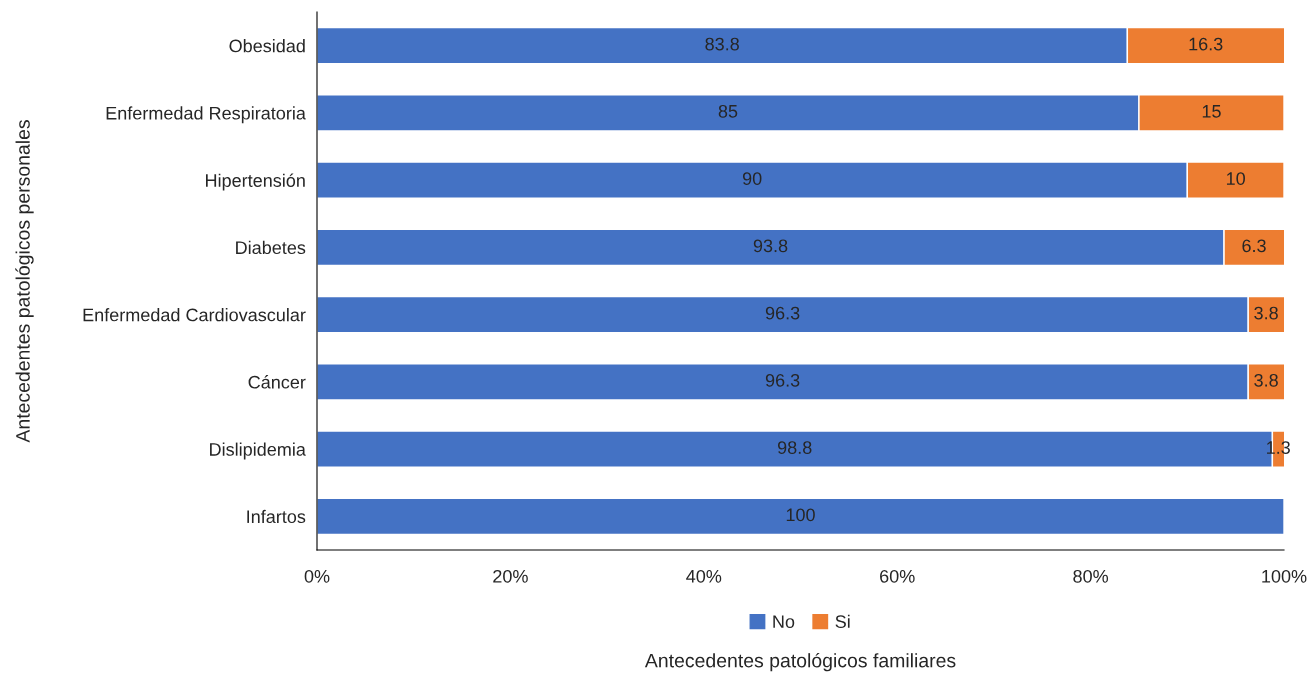 The image size is (1313, 679). What do you see at coordinates (255, 182) in the screenshot?
I see `y-tick-label: Hipertensión` at bounding box center [255, 182].